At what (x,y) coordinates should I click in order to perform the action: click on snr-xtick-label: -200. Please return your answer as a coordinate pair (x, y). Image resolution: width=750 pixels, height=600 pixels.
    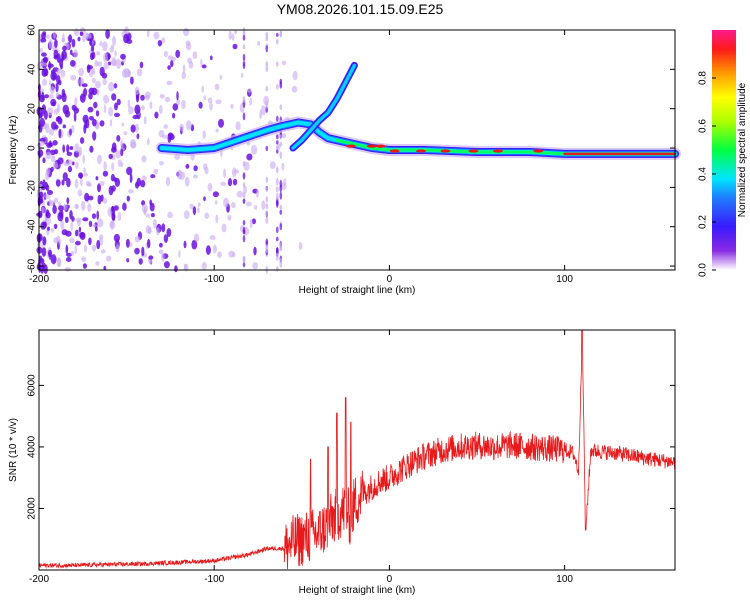
    Looking at the image, I should click on (39, 579).